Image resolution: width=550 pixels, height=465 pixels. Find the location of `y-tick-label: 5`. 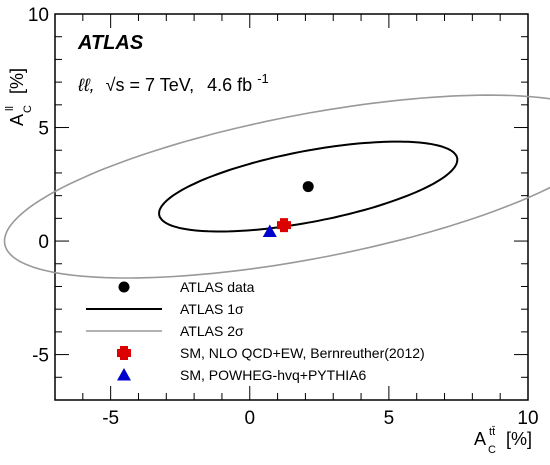

y-tick-label: 5 is located at coordinates (43, 129).